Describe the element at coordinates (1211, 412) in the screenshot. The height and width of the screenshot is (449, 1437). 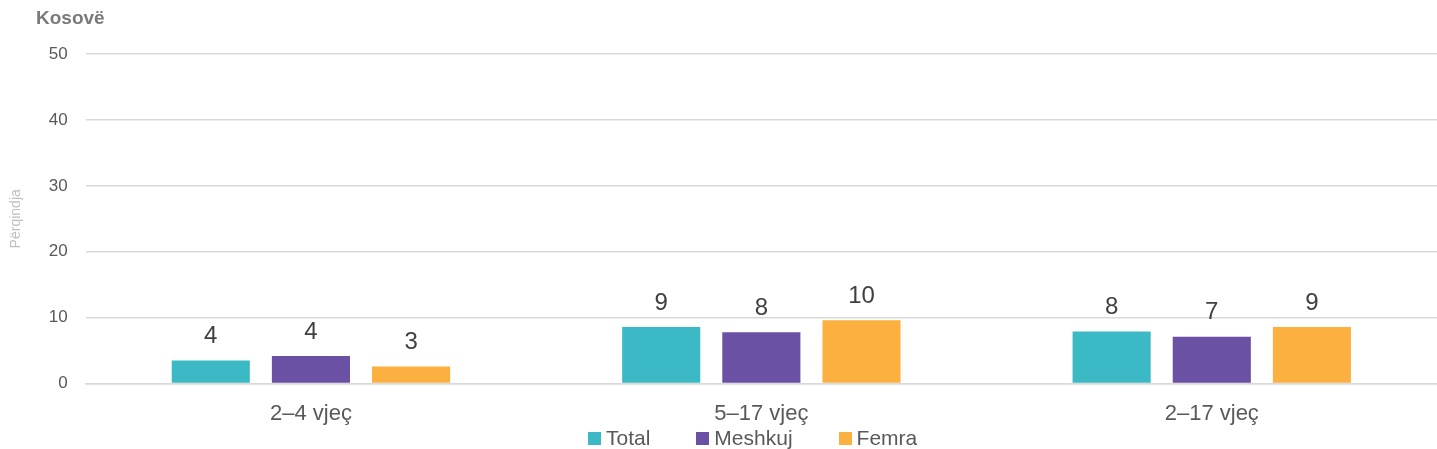
I see `x-tick-label: 2–17 vjeç` at that location.